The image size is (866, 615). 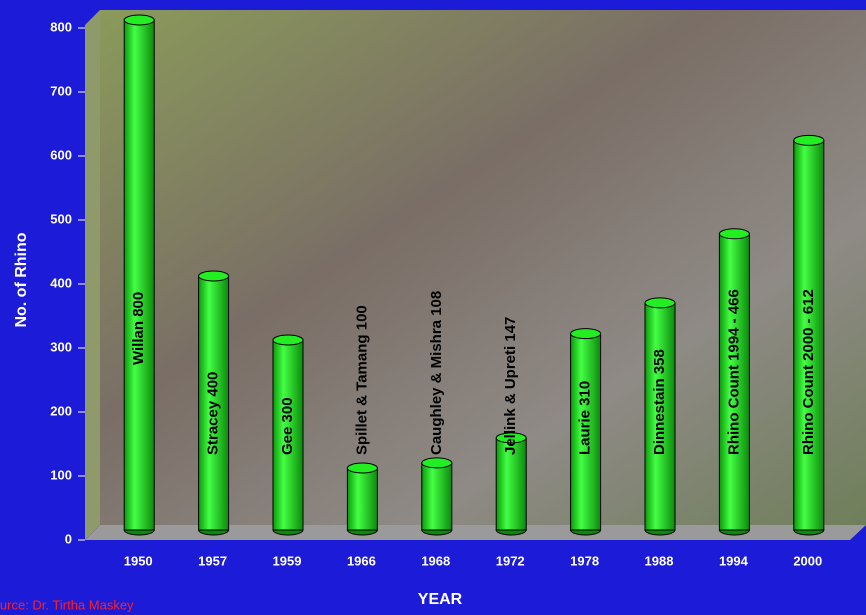 I want to click on bar-label: Gee 300, so click(x=287, y=426).